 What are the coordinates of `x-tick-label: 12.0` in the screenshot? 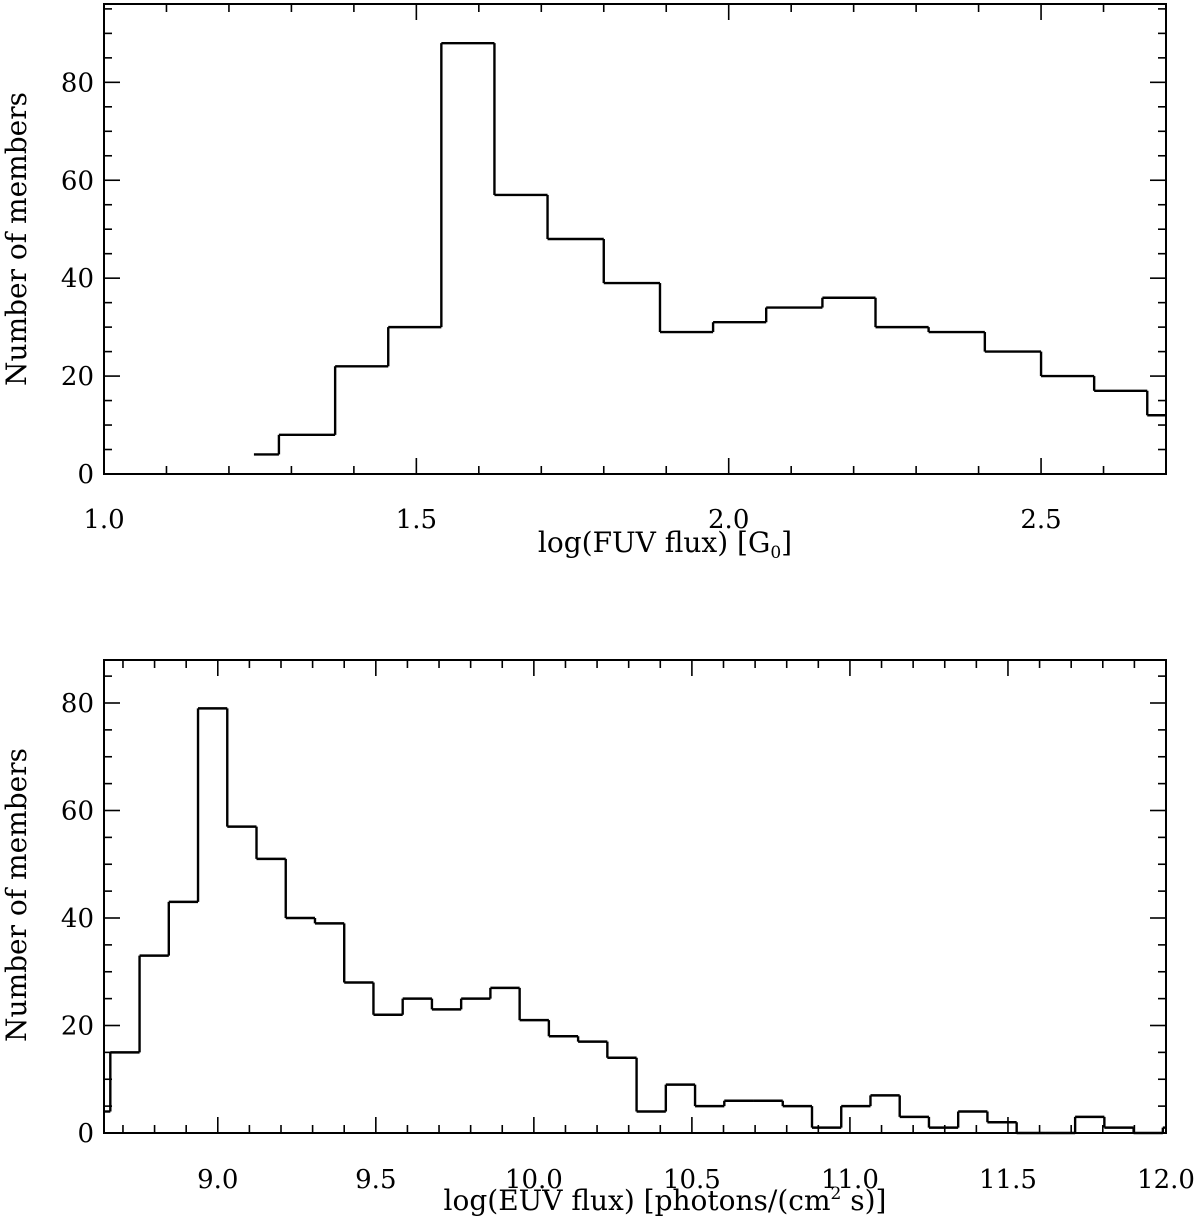 It's located at (1166, 1180).